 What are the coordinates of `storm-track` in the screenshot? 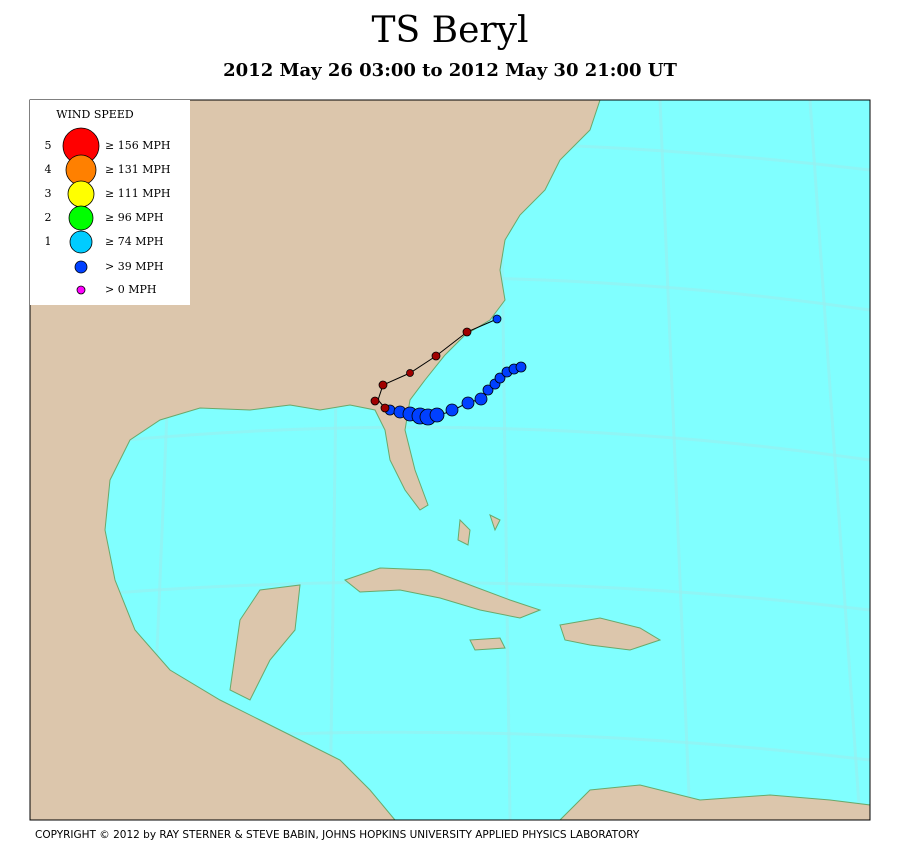 It's located at (448, 370).